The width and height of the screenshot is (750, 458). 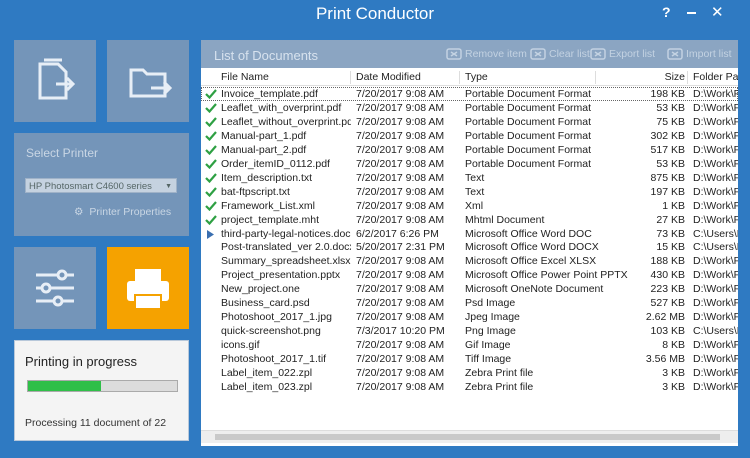 I want to click on printer-properties-button: ⚙ Printer Properties, so click(x=123, y=212).